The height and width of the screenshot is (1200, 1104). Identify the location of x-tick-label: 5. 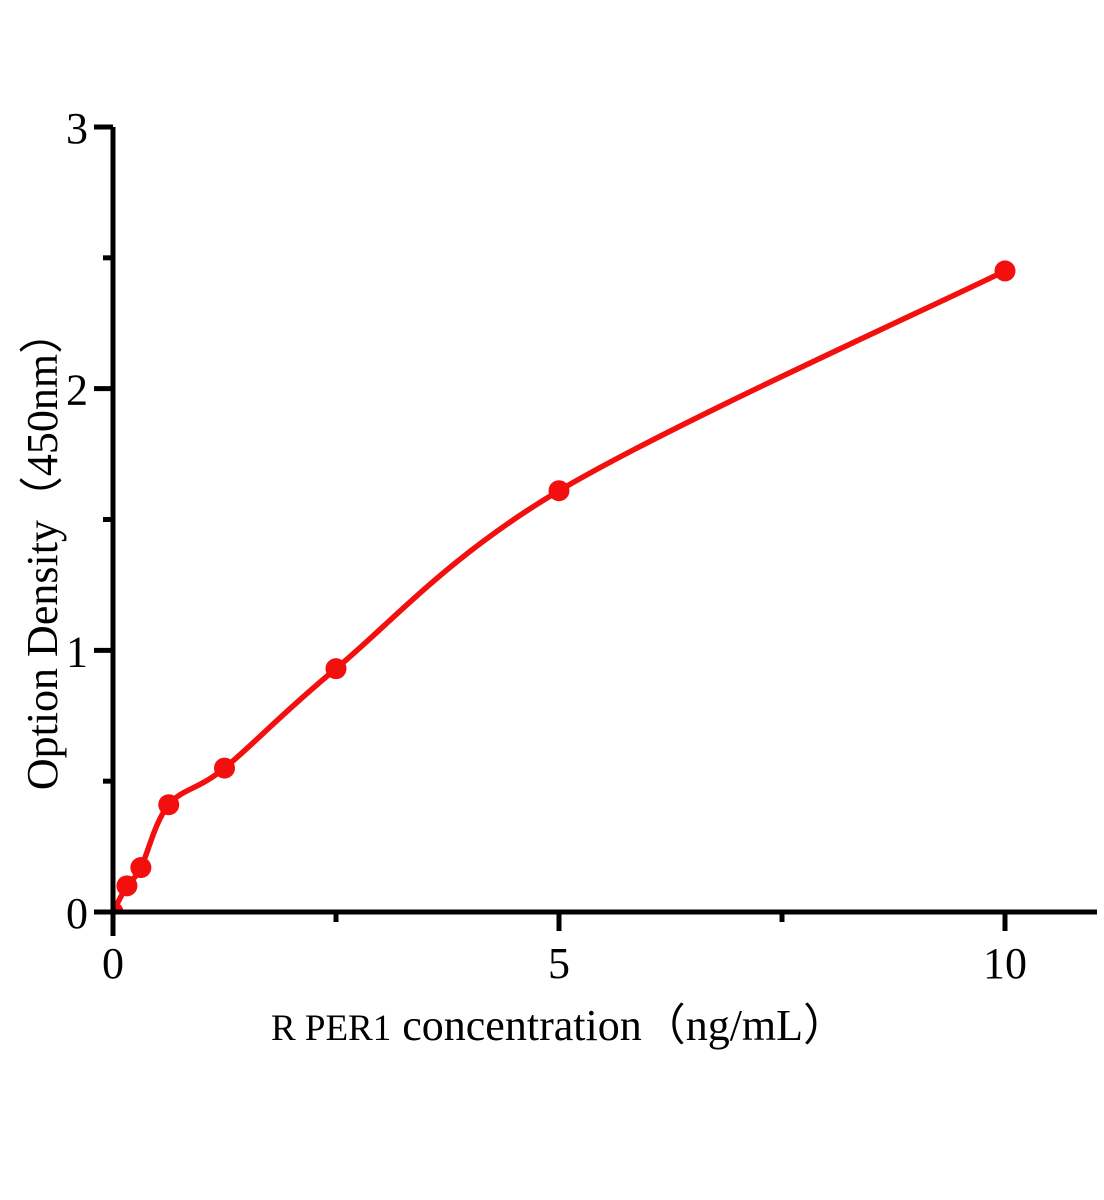
(559, 963).